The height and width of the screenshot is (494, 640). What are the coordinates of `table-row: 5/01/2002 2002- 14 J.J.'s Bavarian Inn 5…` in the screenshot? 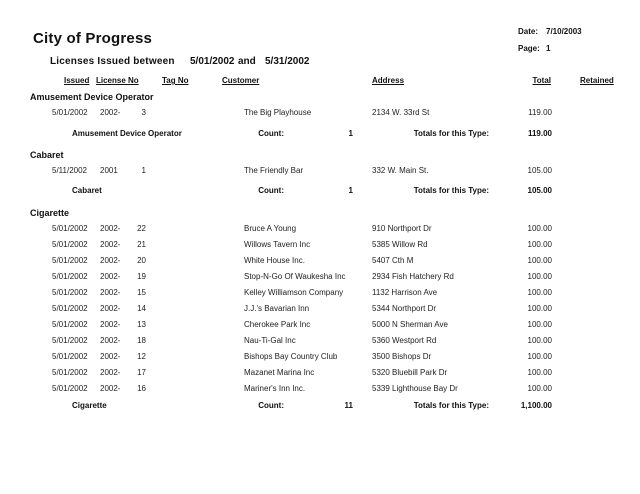 It's located at (320, 310).